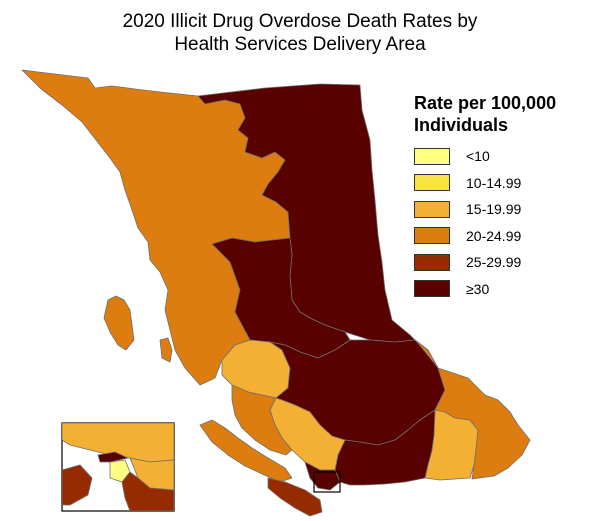  I want to click on legend-item: 25-29.99, so click(485, 262).